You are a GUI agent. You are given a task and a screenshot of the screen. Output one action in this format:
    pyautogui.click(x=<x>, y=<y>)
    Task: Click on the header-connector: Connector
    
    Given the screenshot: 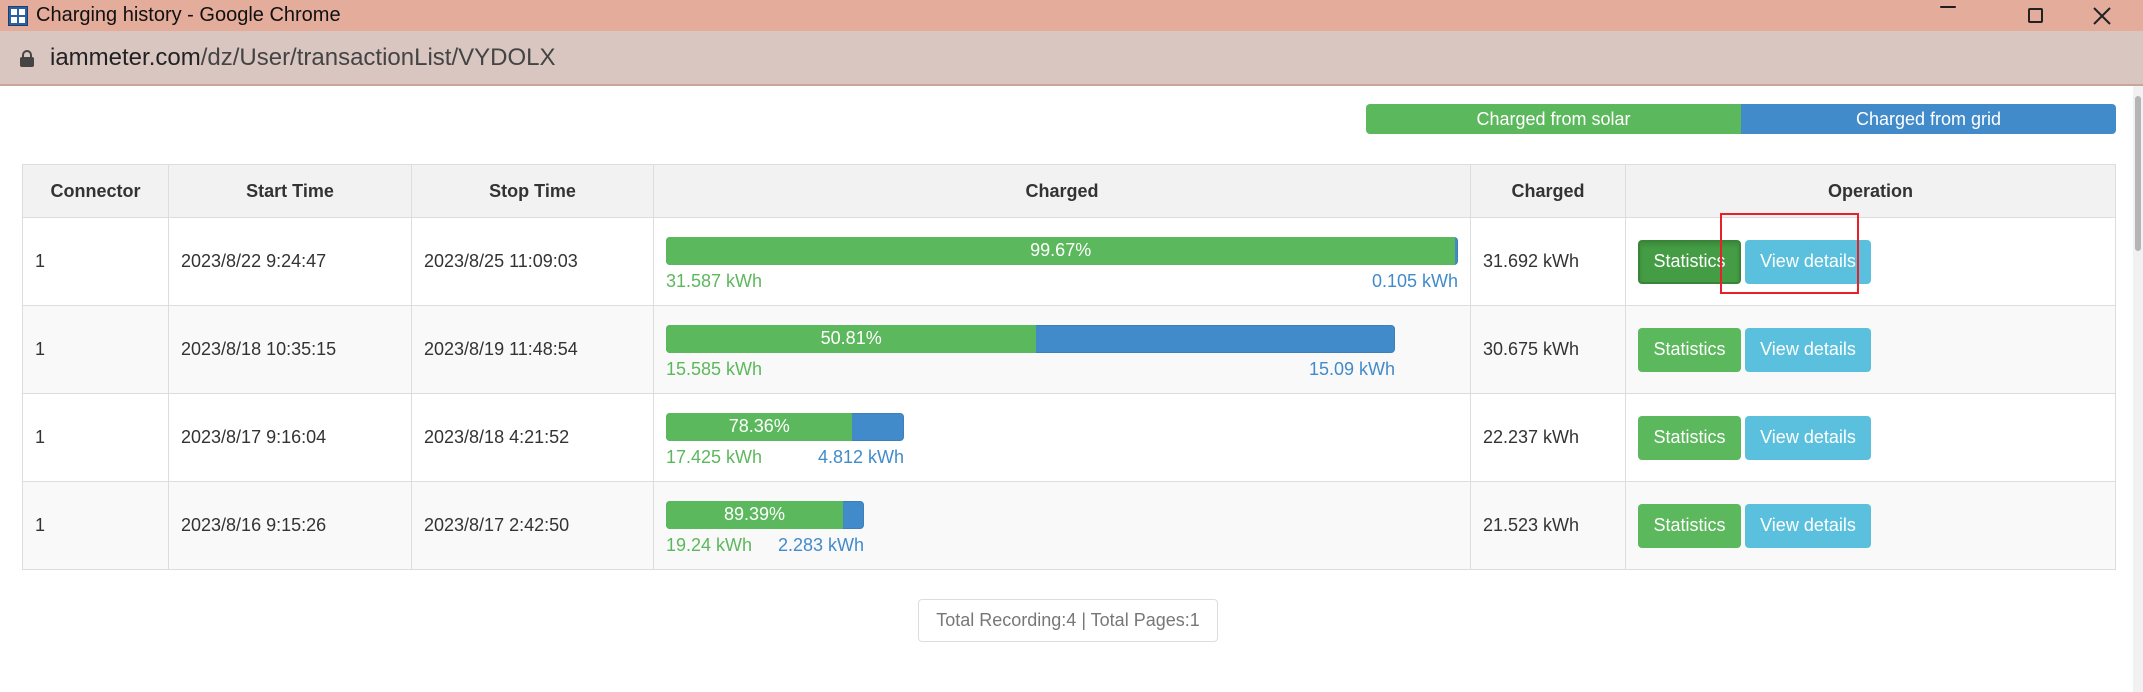 What is the action you would take?
    pyautogui.click(x=95, y=191)
    